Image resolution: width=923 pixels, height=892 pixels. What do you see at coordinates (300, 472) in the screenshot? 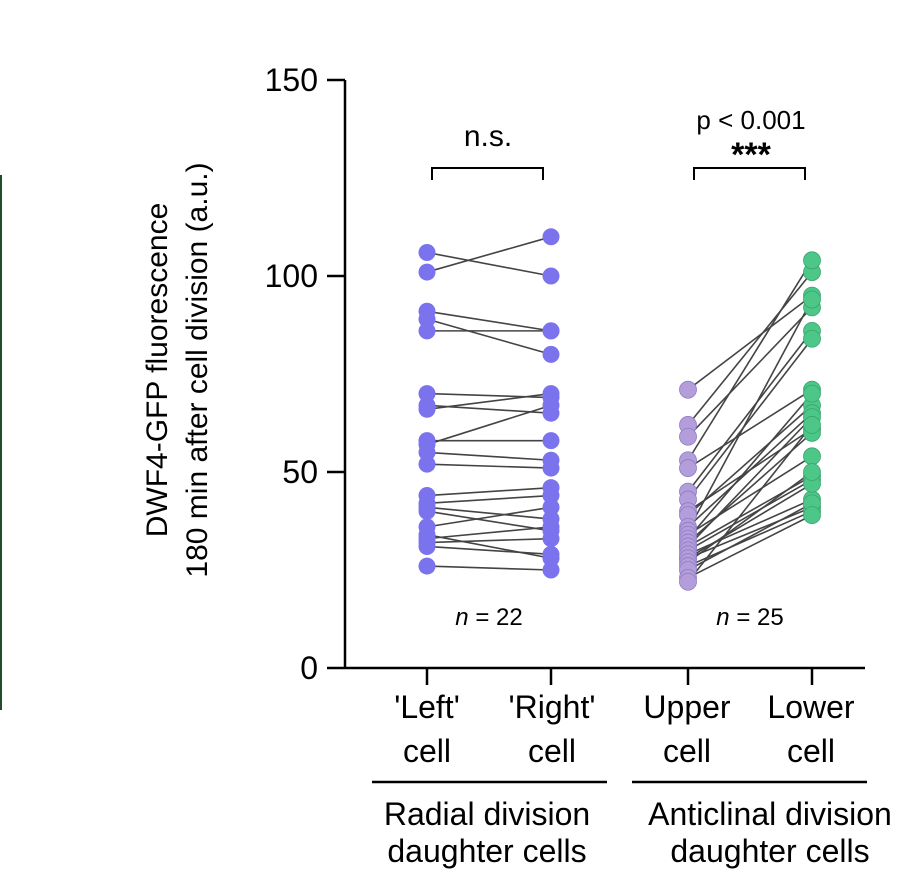
I see `y-tick-label-50: 50` at bounding box center [300, 472].